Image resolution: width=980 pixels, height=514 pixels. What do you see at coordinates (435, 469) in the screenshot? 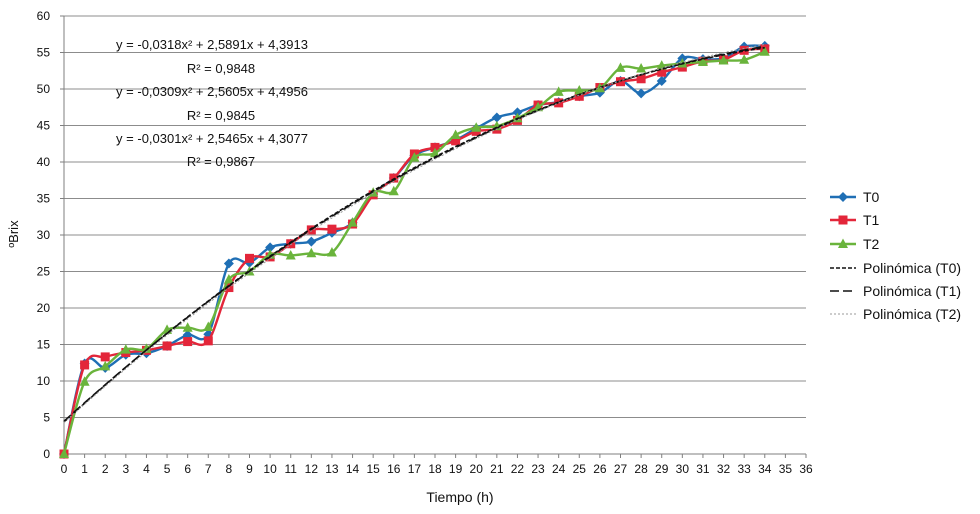
I see `x-tick-label: 18` at bounding box center [435, 469].